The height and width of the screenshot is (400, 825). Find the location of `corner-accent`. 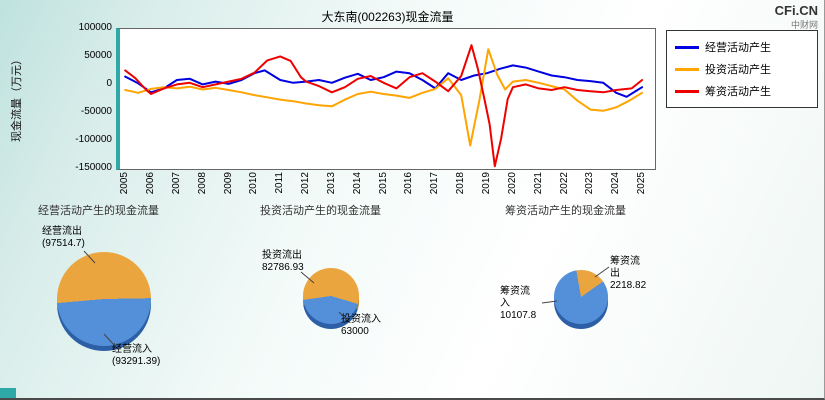

corner-accent is located at coordinates (8, 393).